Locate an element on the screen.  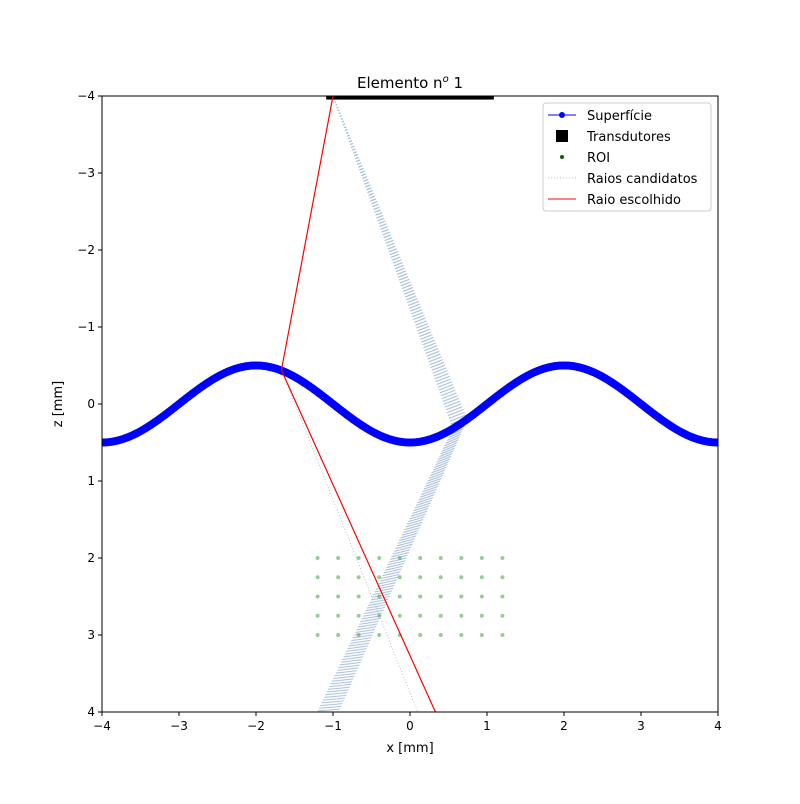
y-tick-label: 1 is located at coordinates (91, 481).